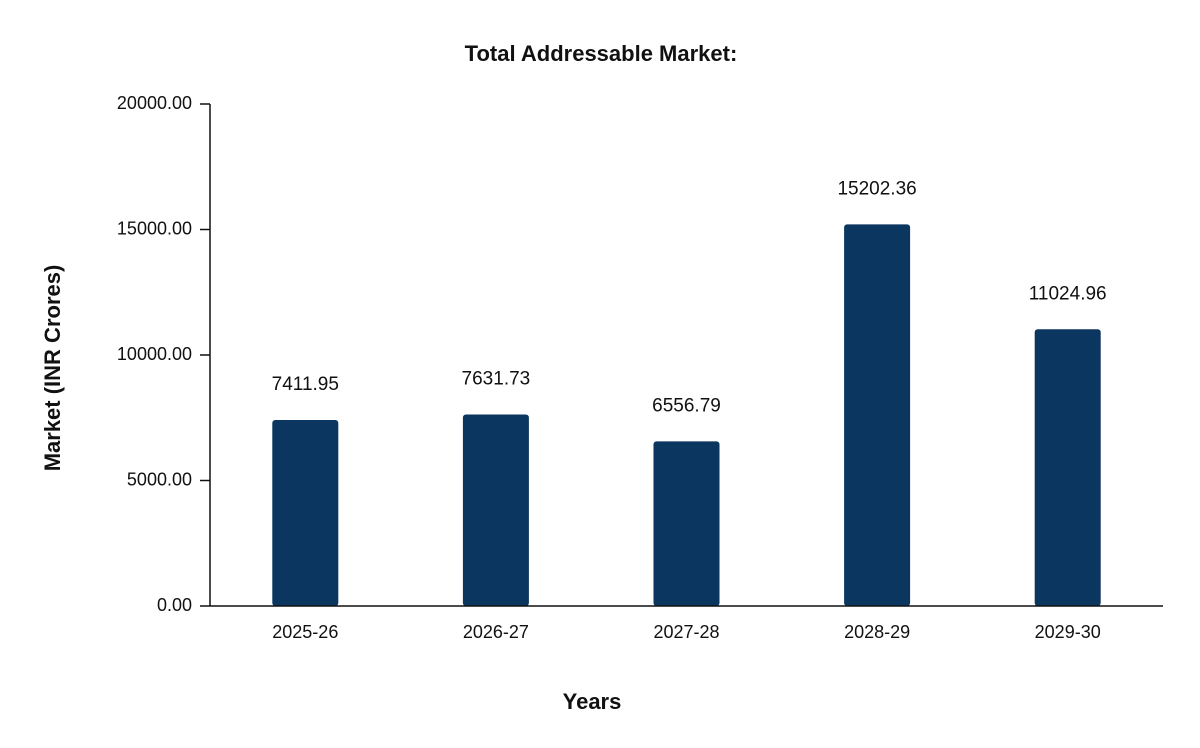 The image size is (1200, 748). I want to click on x-tick-label-2028-29: 2028-29, so click(877, 632).